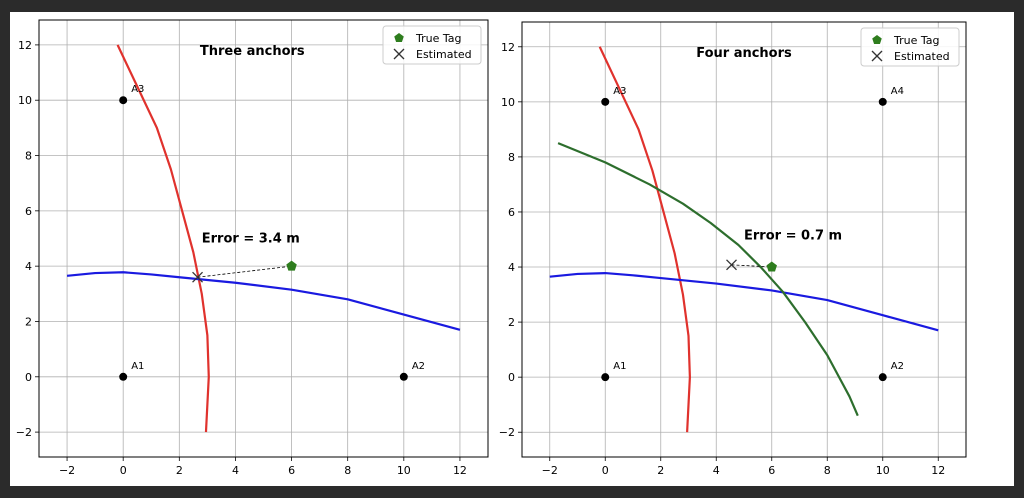  What do you see at coordinates (744, 53) in the screenshot?
I see `chart-title: Four anchors` at bounding box center [744, 53].